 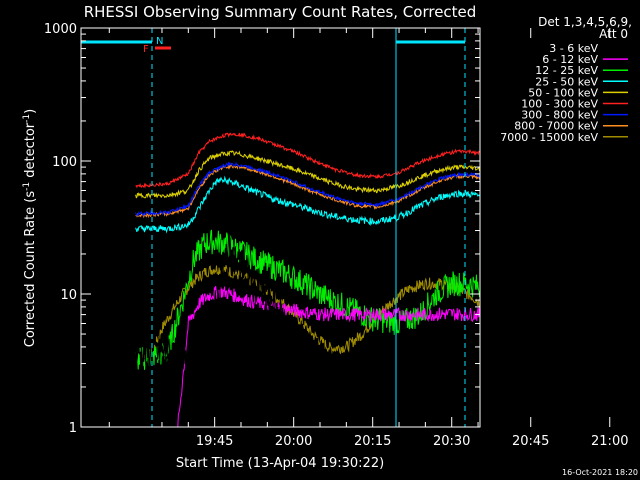 I want to click on x-tick-label: 19:45, so click(x=214, y=441).